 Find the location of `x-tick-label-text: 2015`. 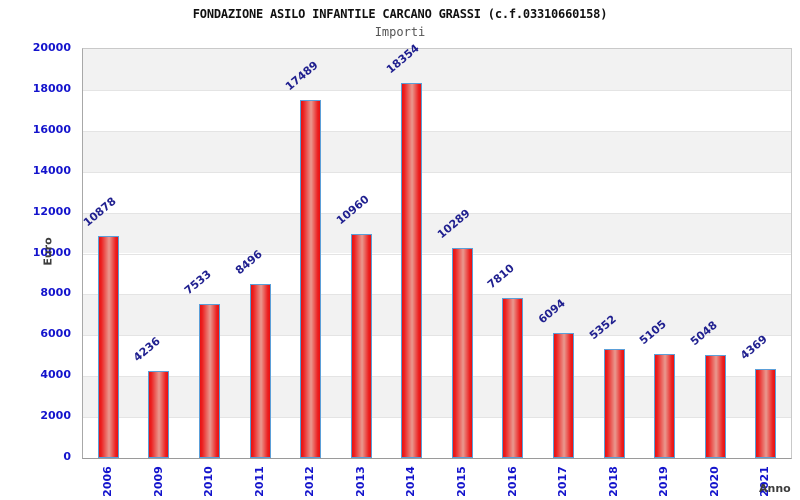

x-tick-label-text: 2015 is located at coordinates (461, 481).